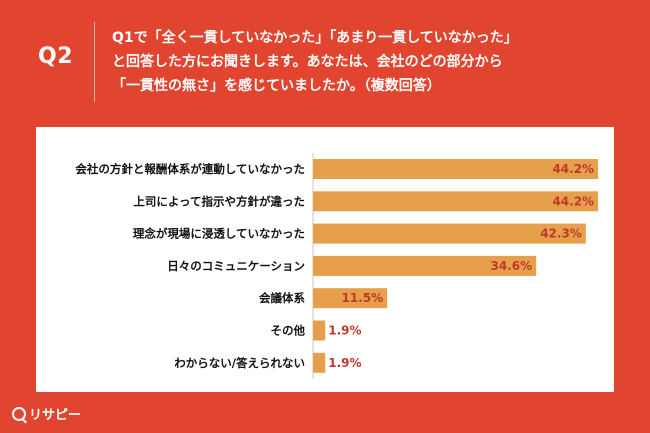  I want to click on brand-logo: リサピー, so click(46, 413).